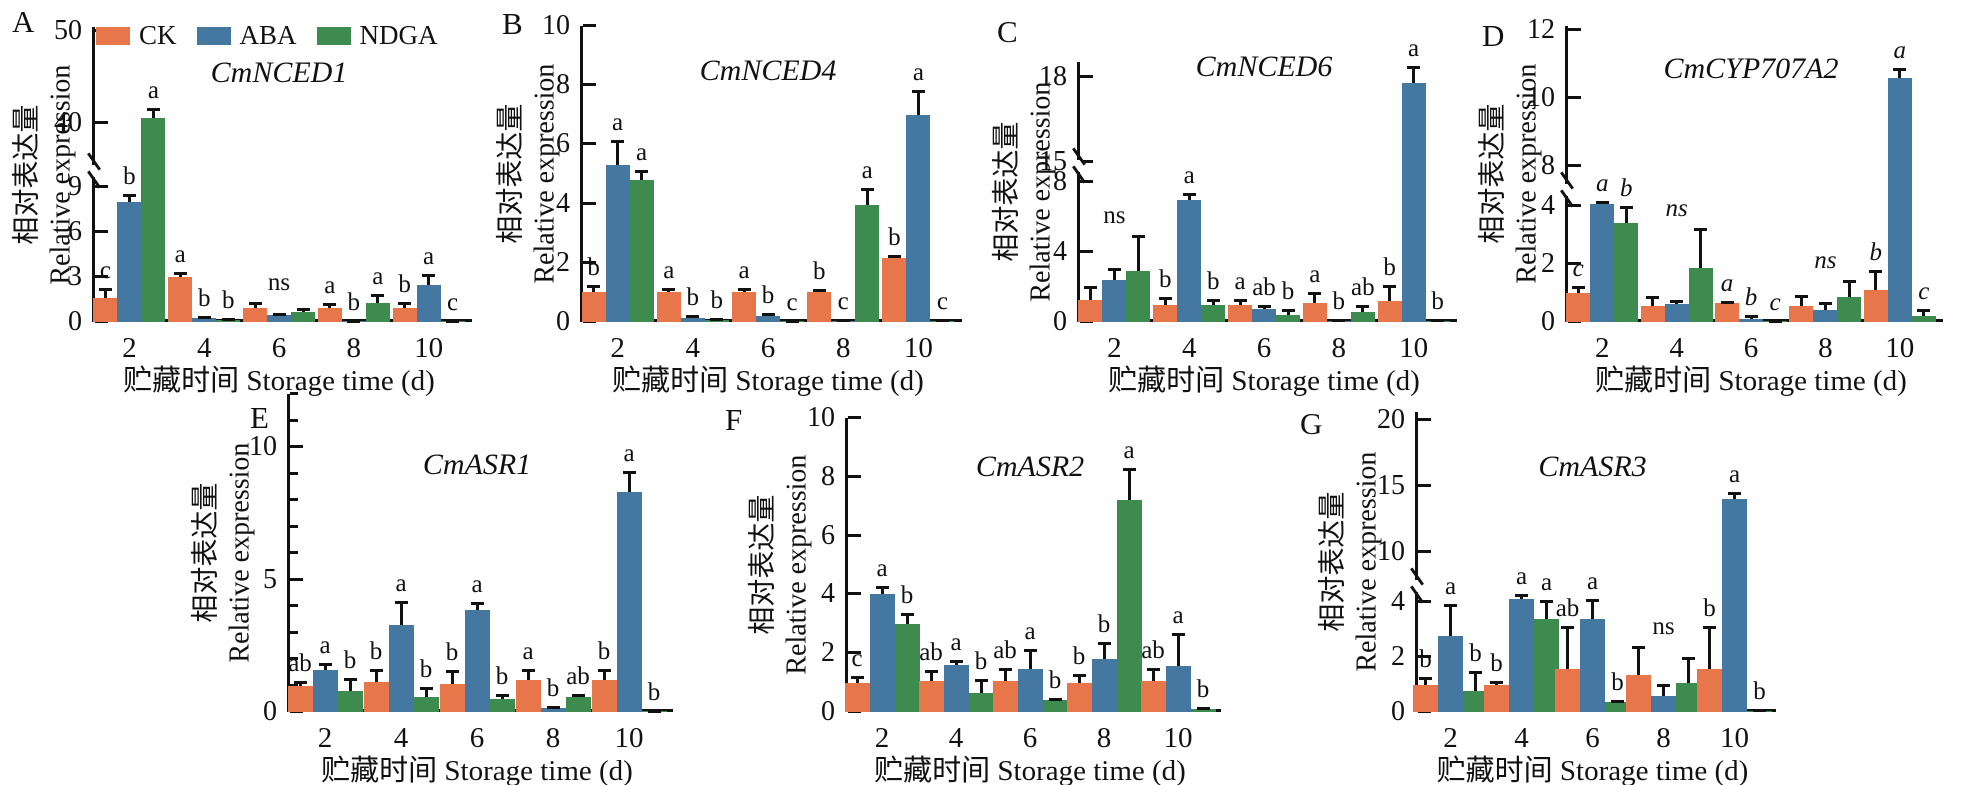  Describe the element at coordinates (1727, 312) in the screenshot. I see `bar-ck-day6` at that location.